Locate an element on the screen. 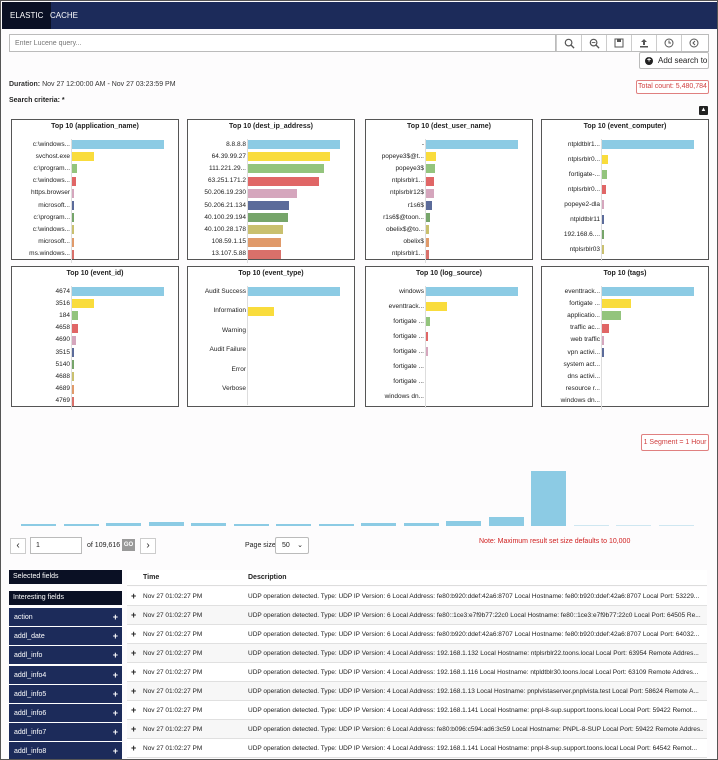  panel-bar-label: windows is located at coordinates (411, 291).